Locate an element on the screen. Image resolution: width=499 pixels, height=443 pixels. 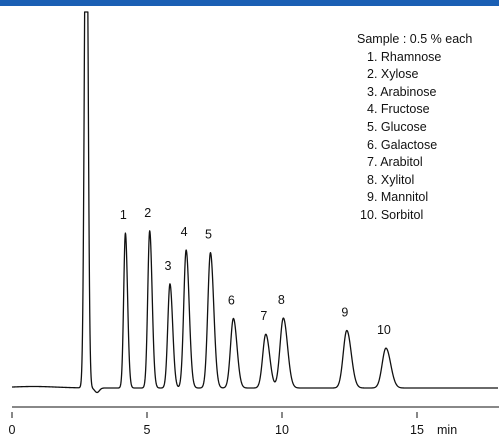
legend-title: Sample : 0.5 % each is located at coordinates (415, 39).